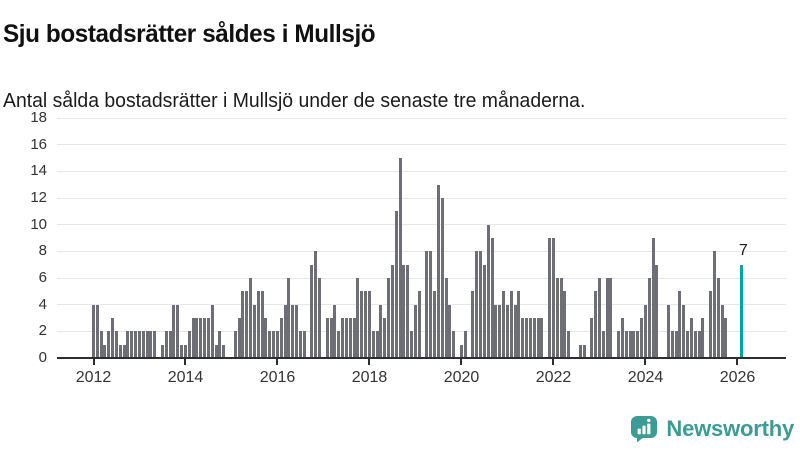 The width and height of the screenshot is (800, 450). Describe the element at coordinates (369, 377) in the screenshot. I see `x-tick-label: 2018` at that location.